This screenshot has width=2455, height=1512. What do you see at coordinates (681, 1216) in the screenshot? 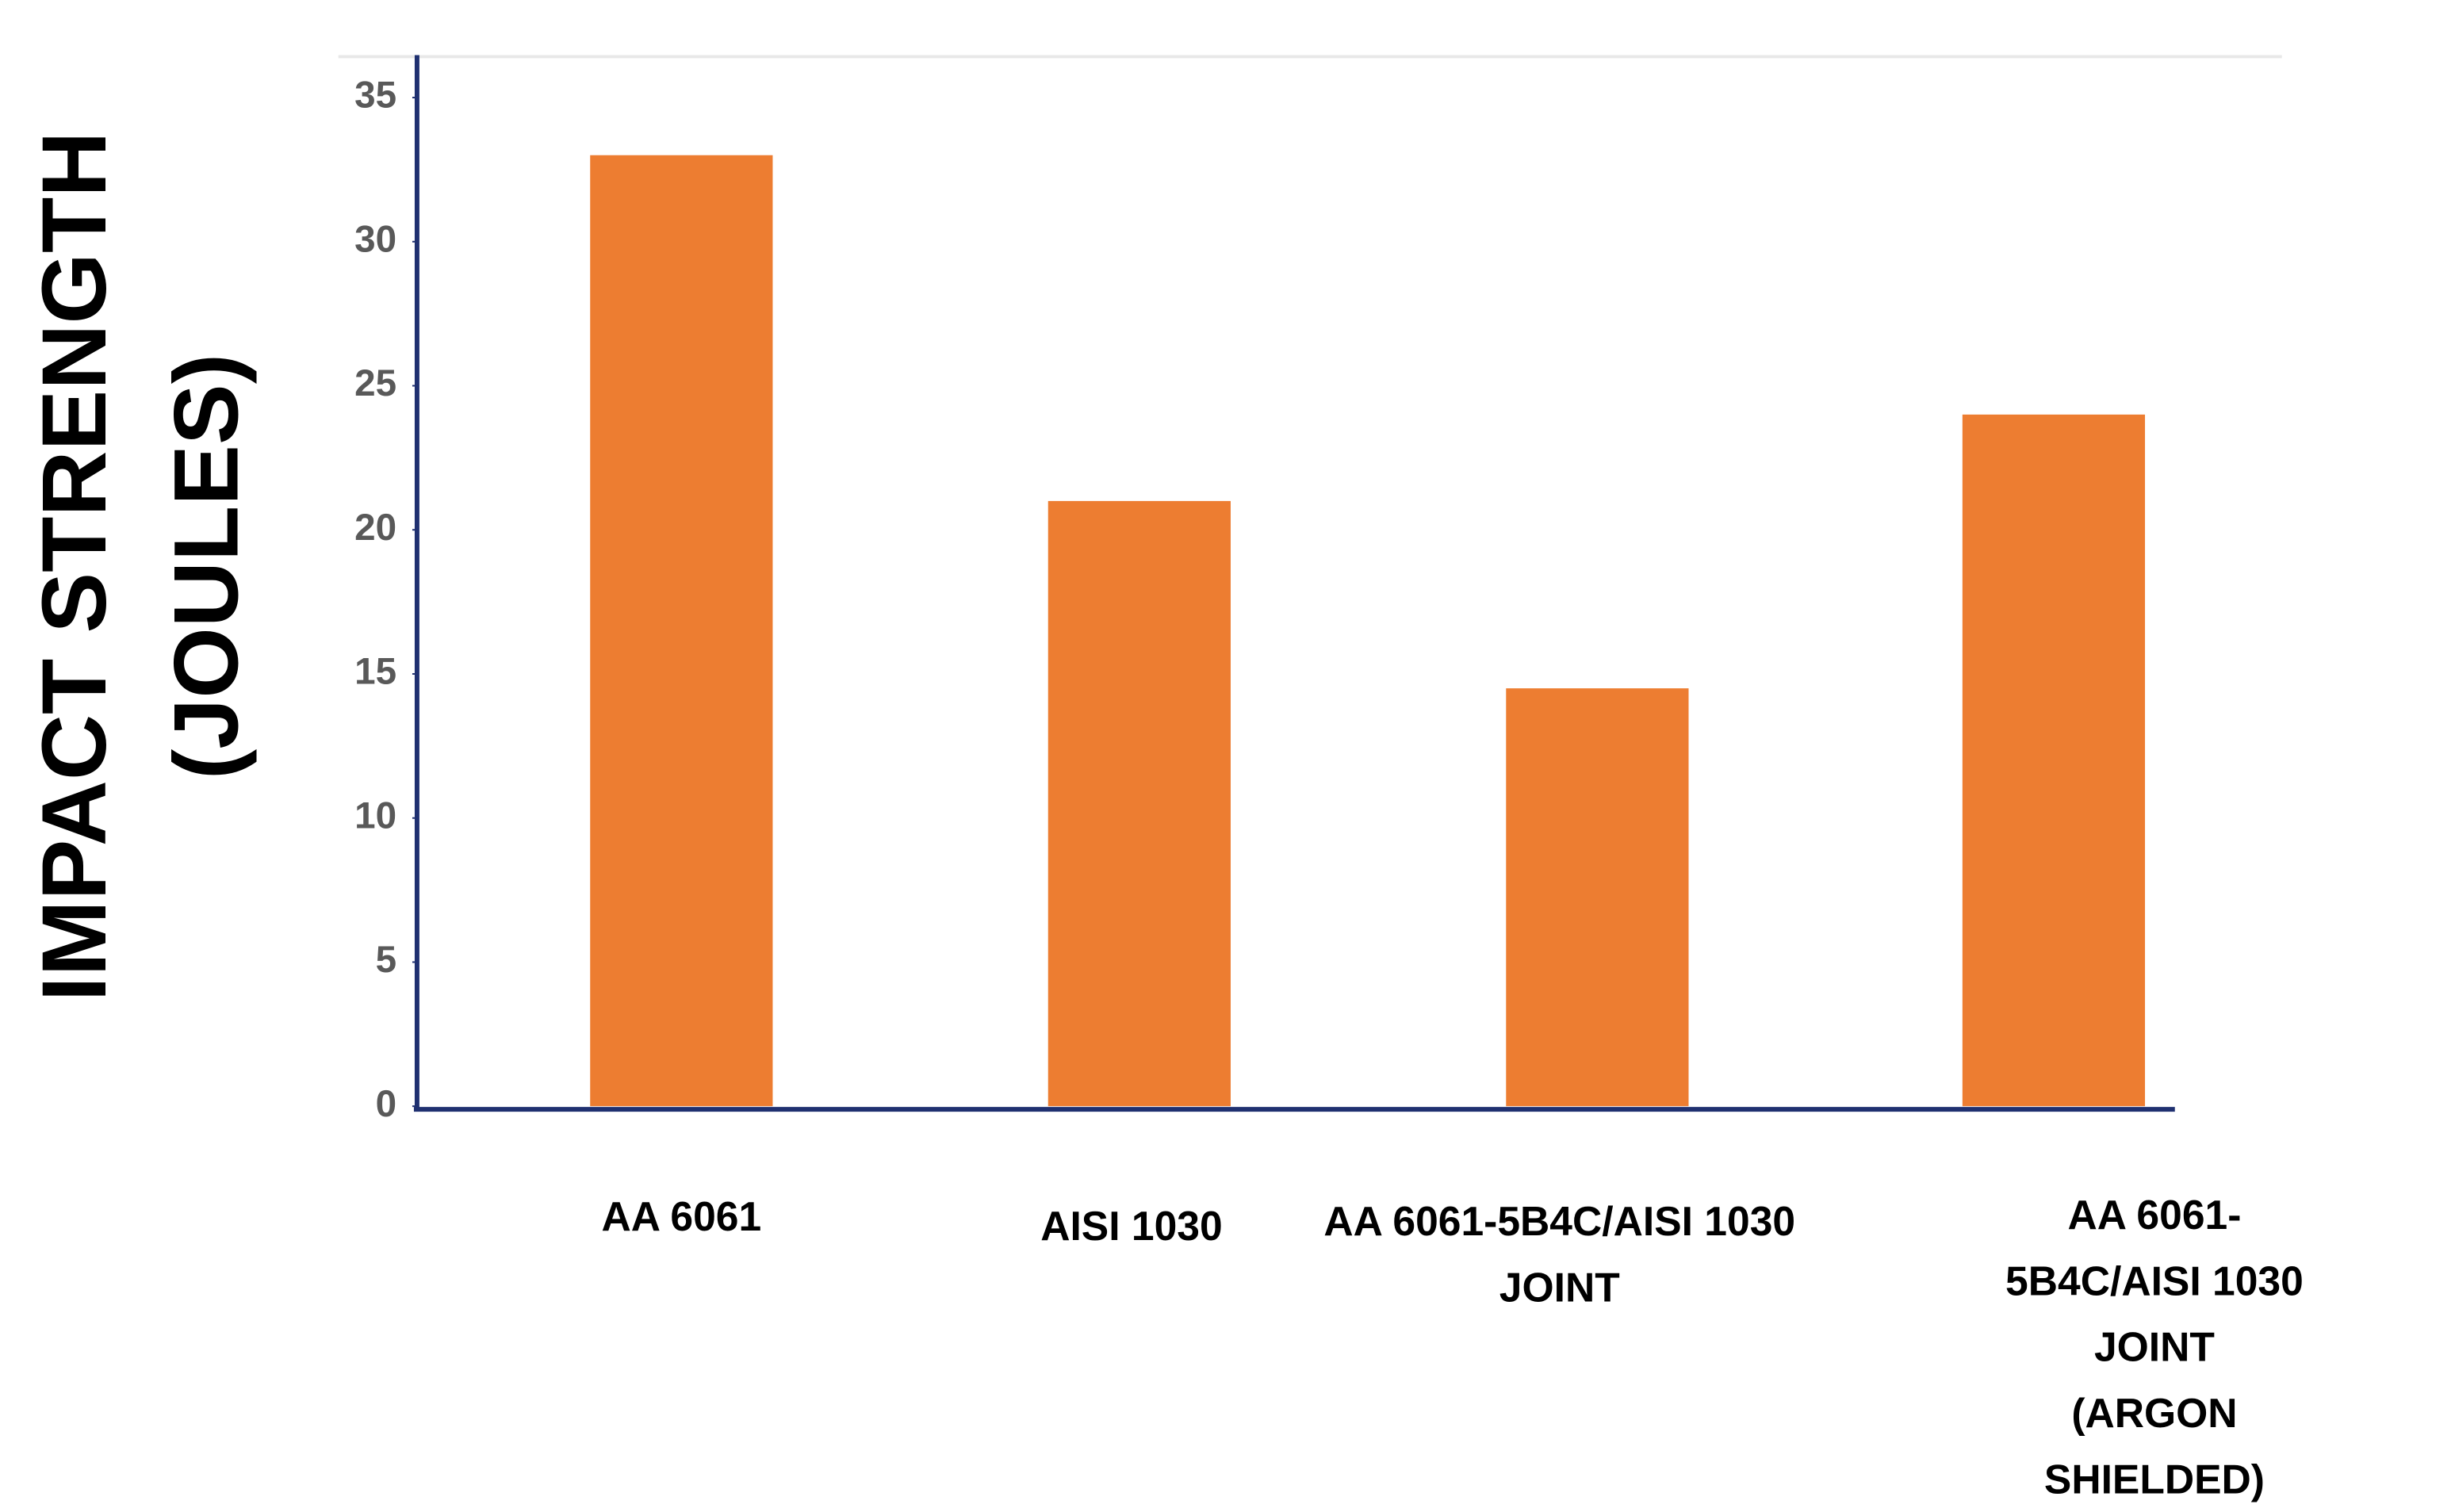
I see `x-tick-label: AA 6061` at bounding box center [681, 1216].